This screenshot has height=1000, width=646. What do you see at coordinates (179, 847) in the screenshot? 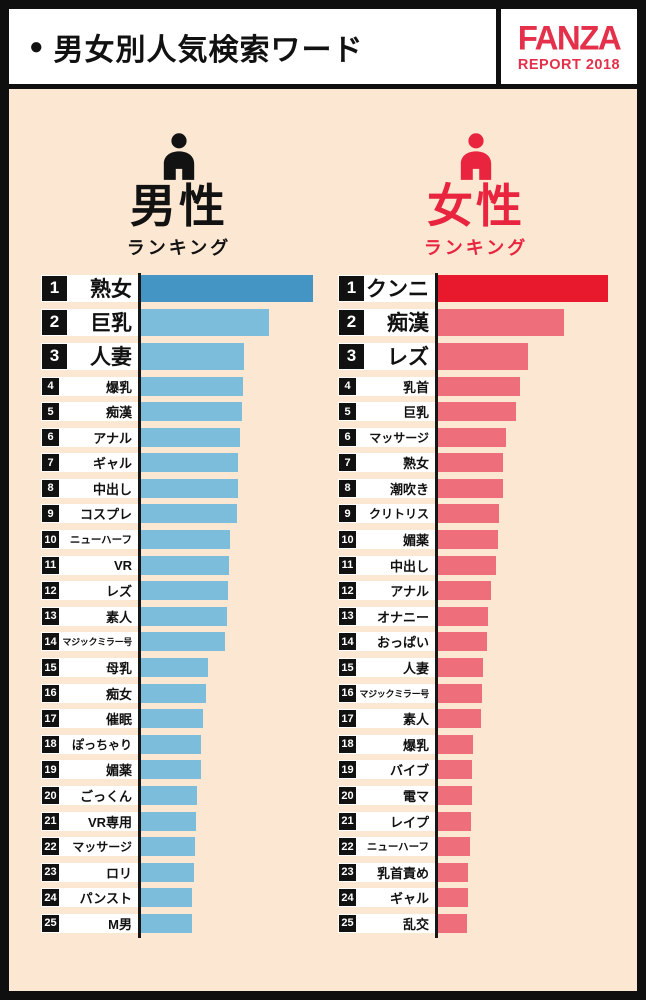
I see `rank-row: 22 マッサージ` at bounding box center [179, 847].